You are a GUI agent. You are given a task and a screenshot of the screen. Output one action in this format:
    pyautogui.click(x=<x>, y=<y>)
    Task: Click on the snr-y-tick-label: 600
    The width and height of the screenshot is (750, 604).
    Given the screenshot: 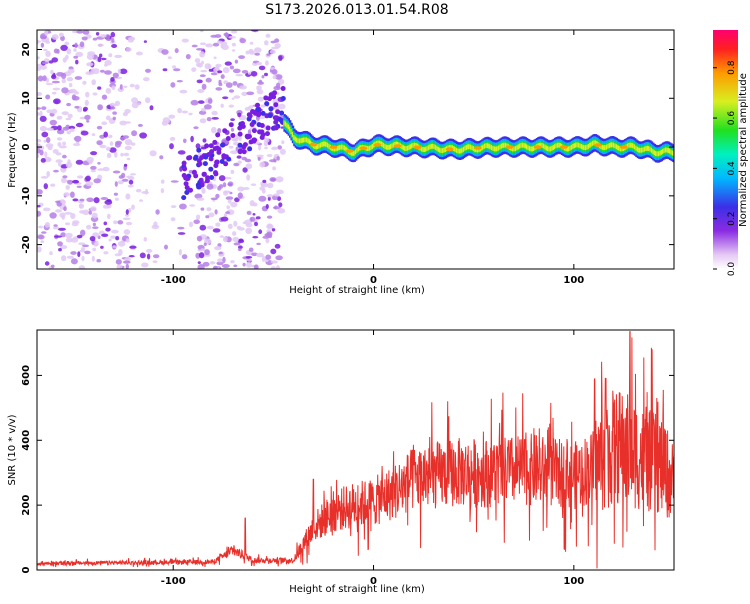 What is the action you would take?
    pyautogui.click(x=26, y=375)
    